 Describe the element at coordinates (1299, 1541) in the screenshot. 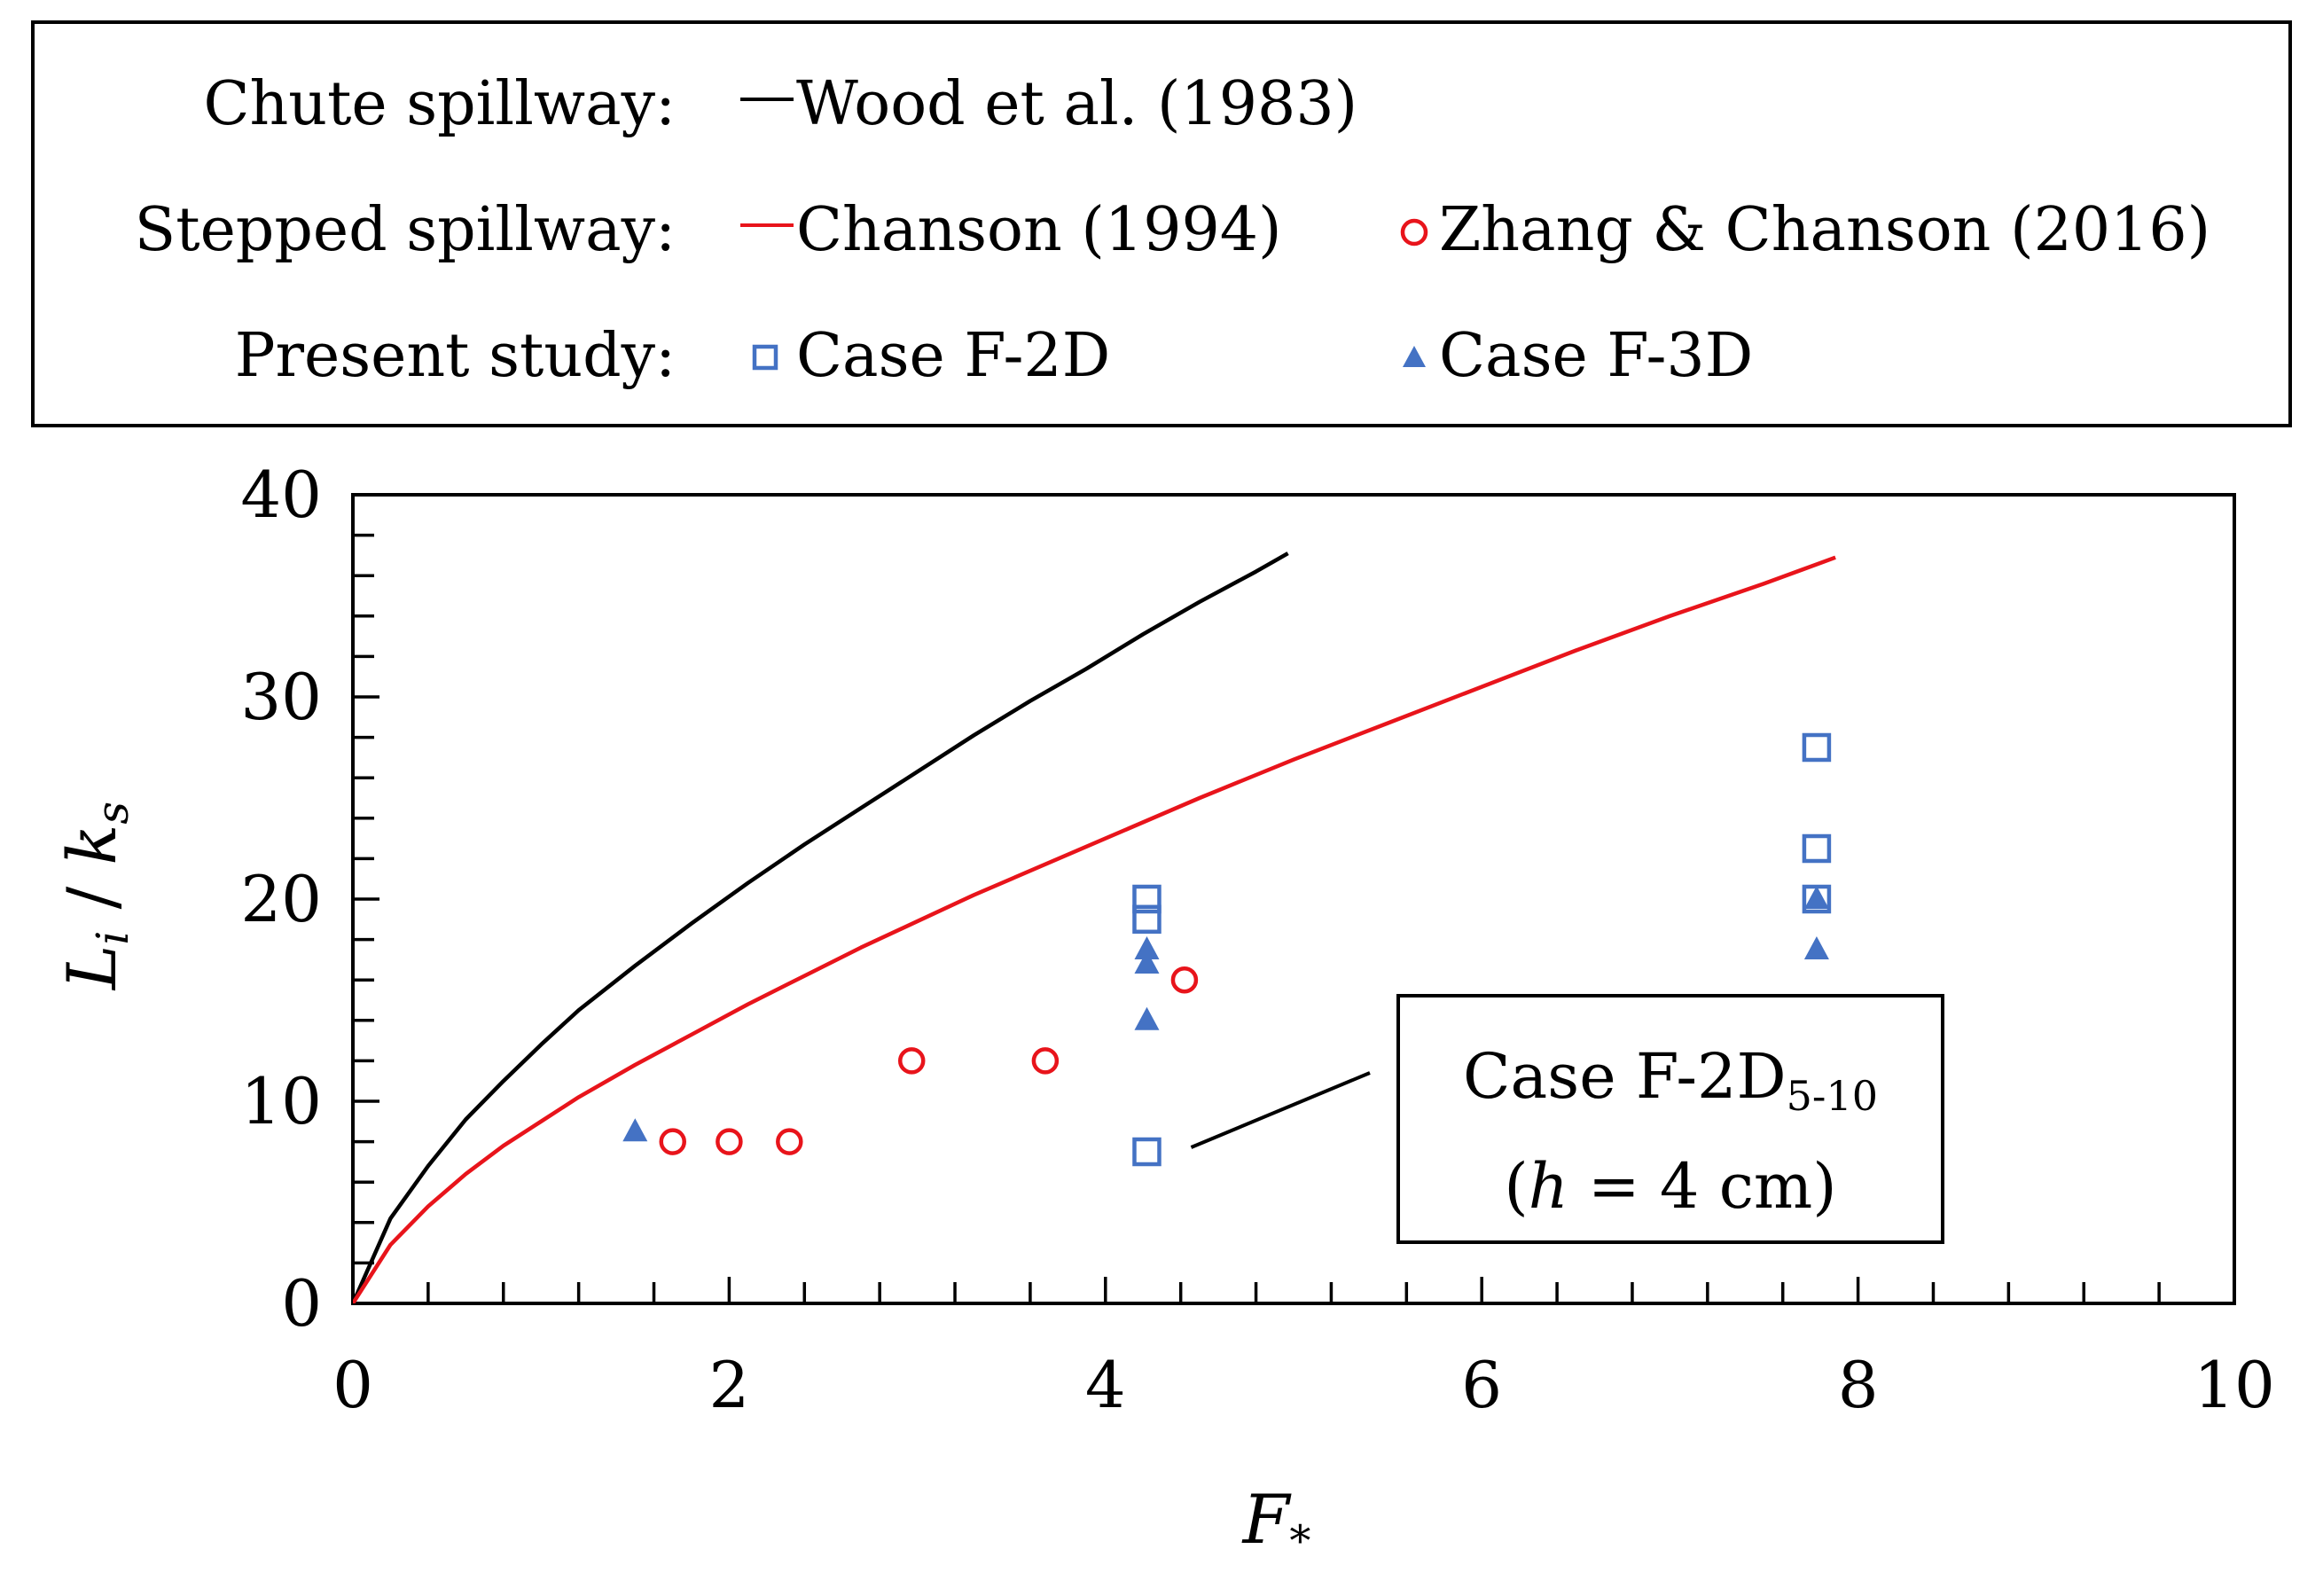

I see `x-axis-label-sub: *` at that location.